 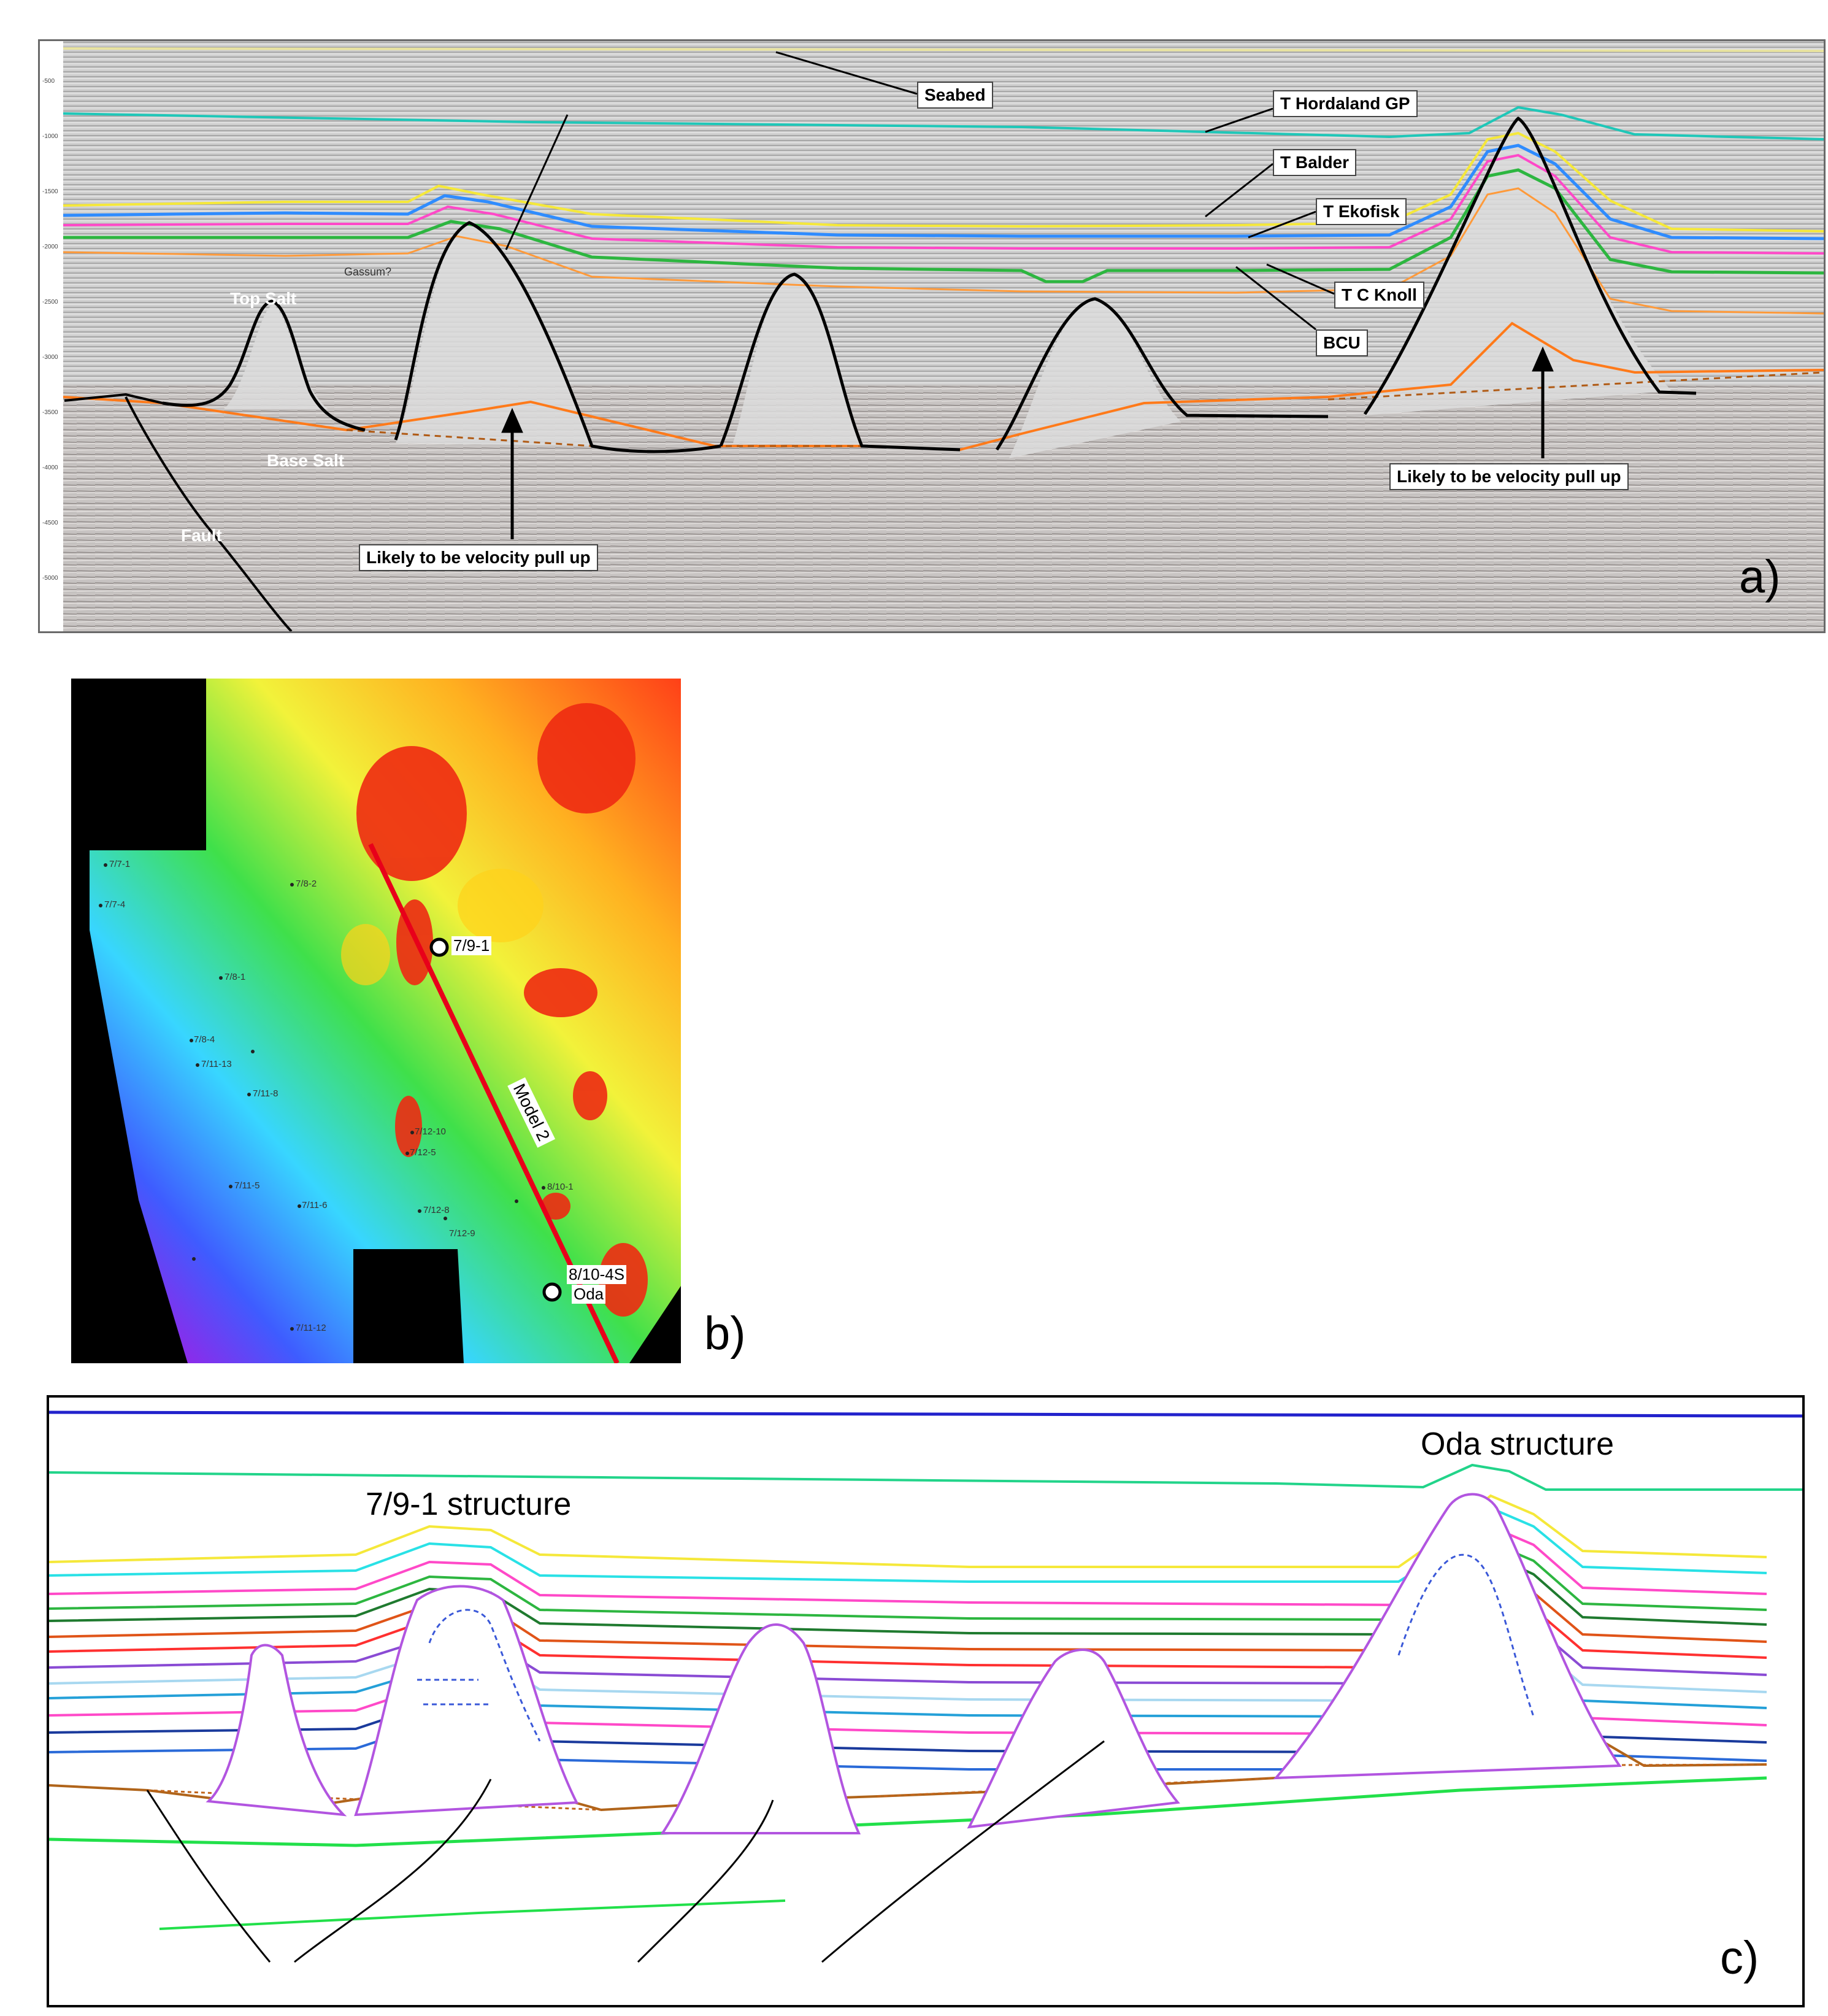 I want to click on subsalt-reflectors, so click(x=943, y=508).